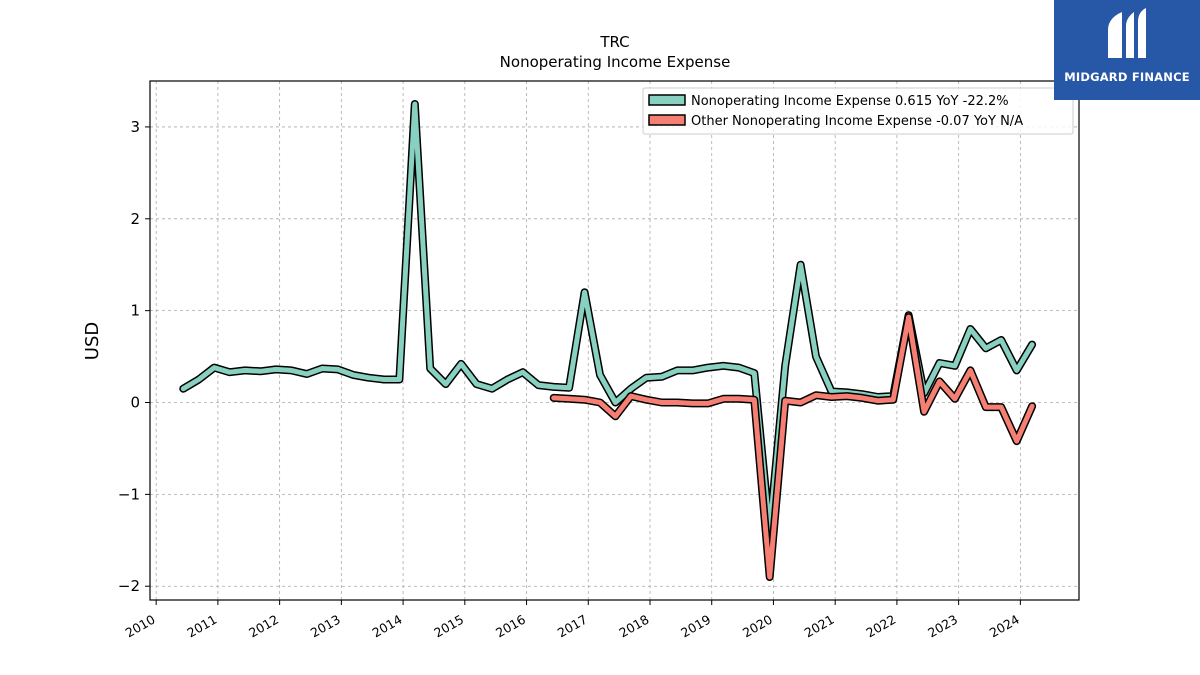  Describe the element at coordinates (92, 341) in the screenshot. I see `y-axis-label: USD` at that location.